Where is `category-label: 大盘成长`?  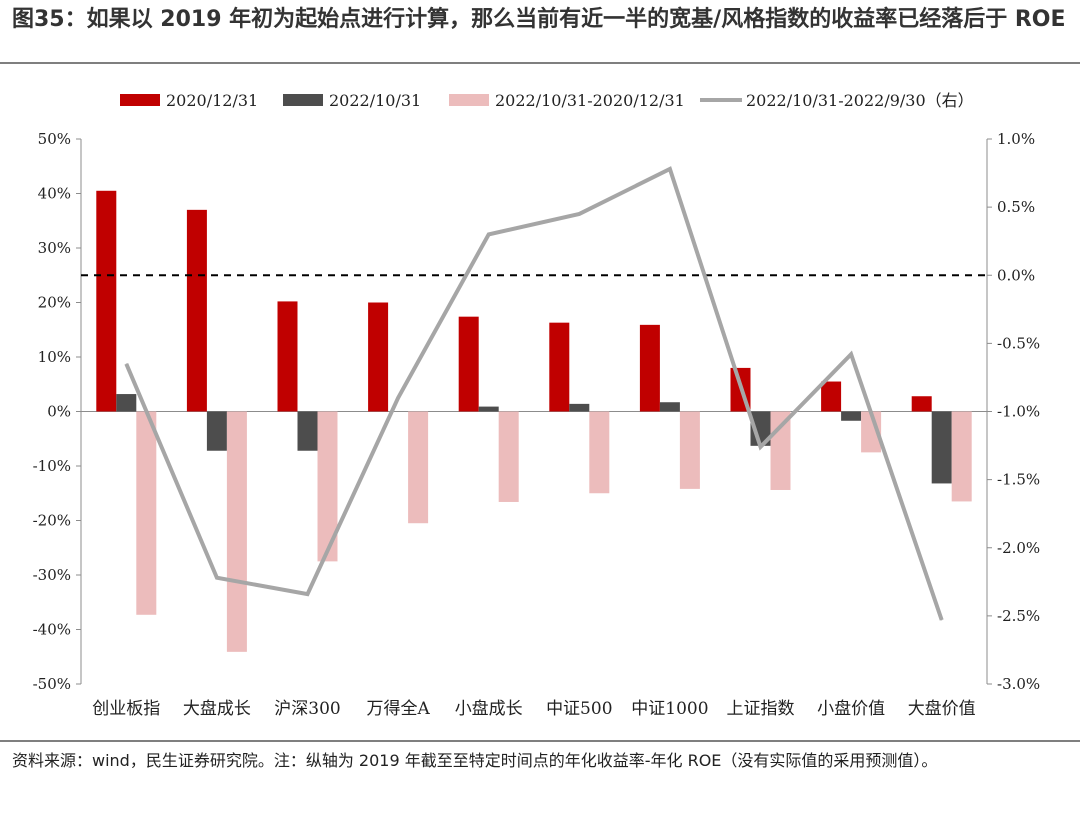 category-label: 大盘成长 is located at coordinates (217, 709).